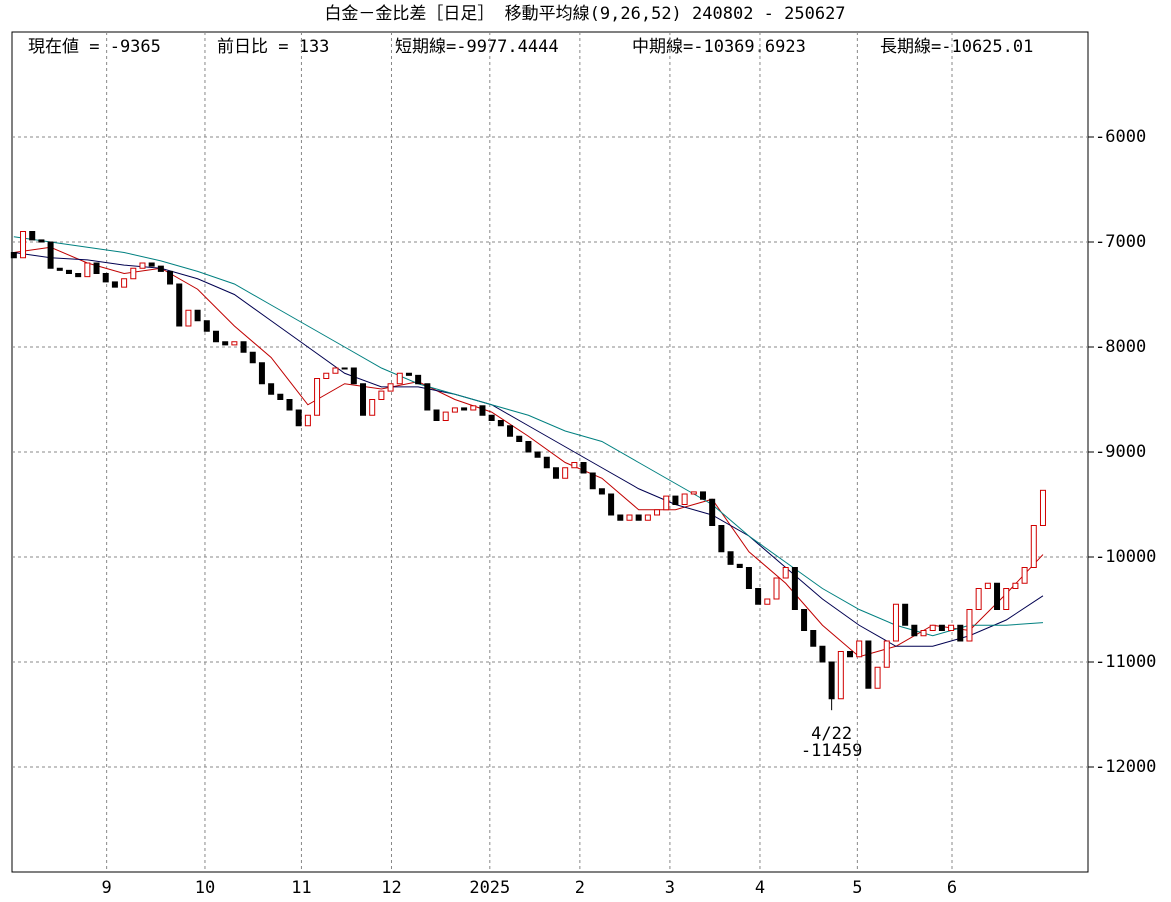 The height and width of the screenshot is (902, 1171). What do you see at coordinates (670, 888) in the screenshot?
I see `x-tick-label: 3` at bounding box center [670, 888].